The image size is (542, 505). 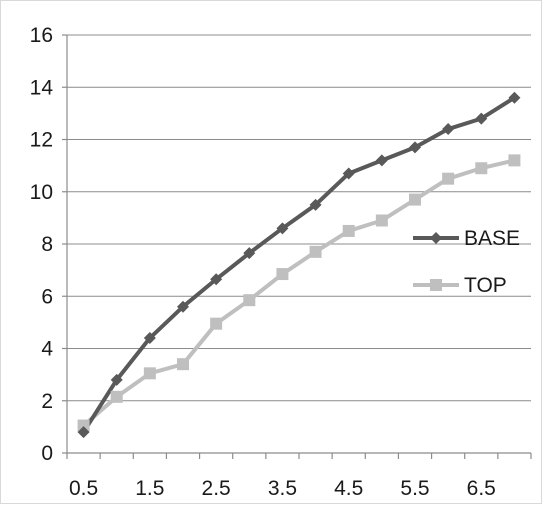 I want to click on y-tick-label: 4, so click(x=47, y=349).